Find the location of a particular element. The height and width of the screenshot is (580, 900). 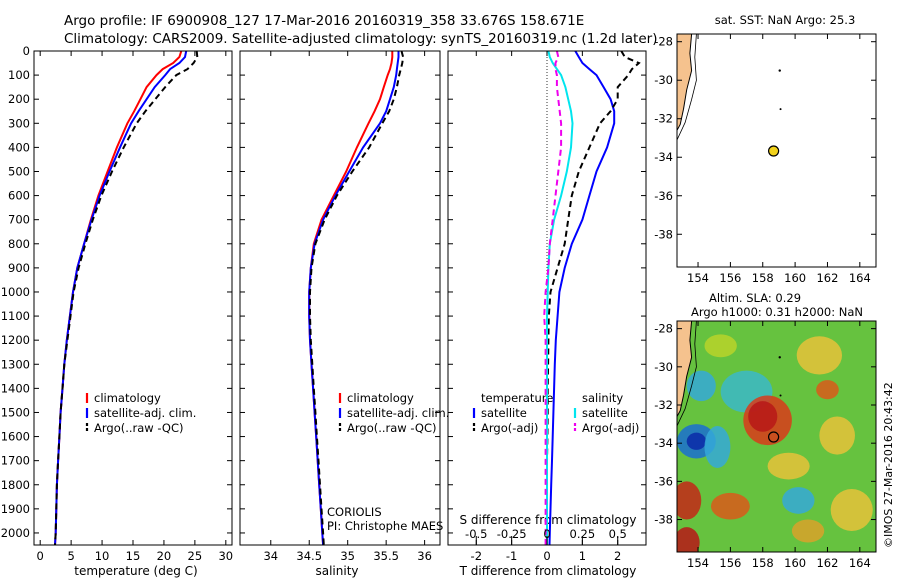

map-sst-xtick-label-2: 158 is located at coordinates (763, 278).